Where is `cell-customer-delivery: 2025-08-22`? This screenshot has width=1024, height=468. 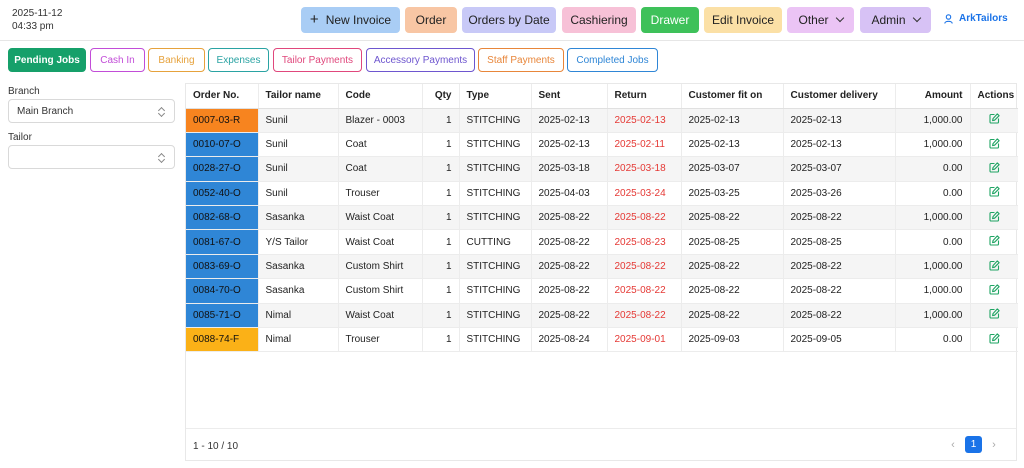
cell-customer-delivery: 2025-08-22 is located at coordinates (839, 267).